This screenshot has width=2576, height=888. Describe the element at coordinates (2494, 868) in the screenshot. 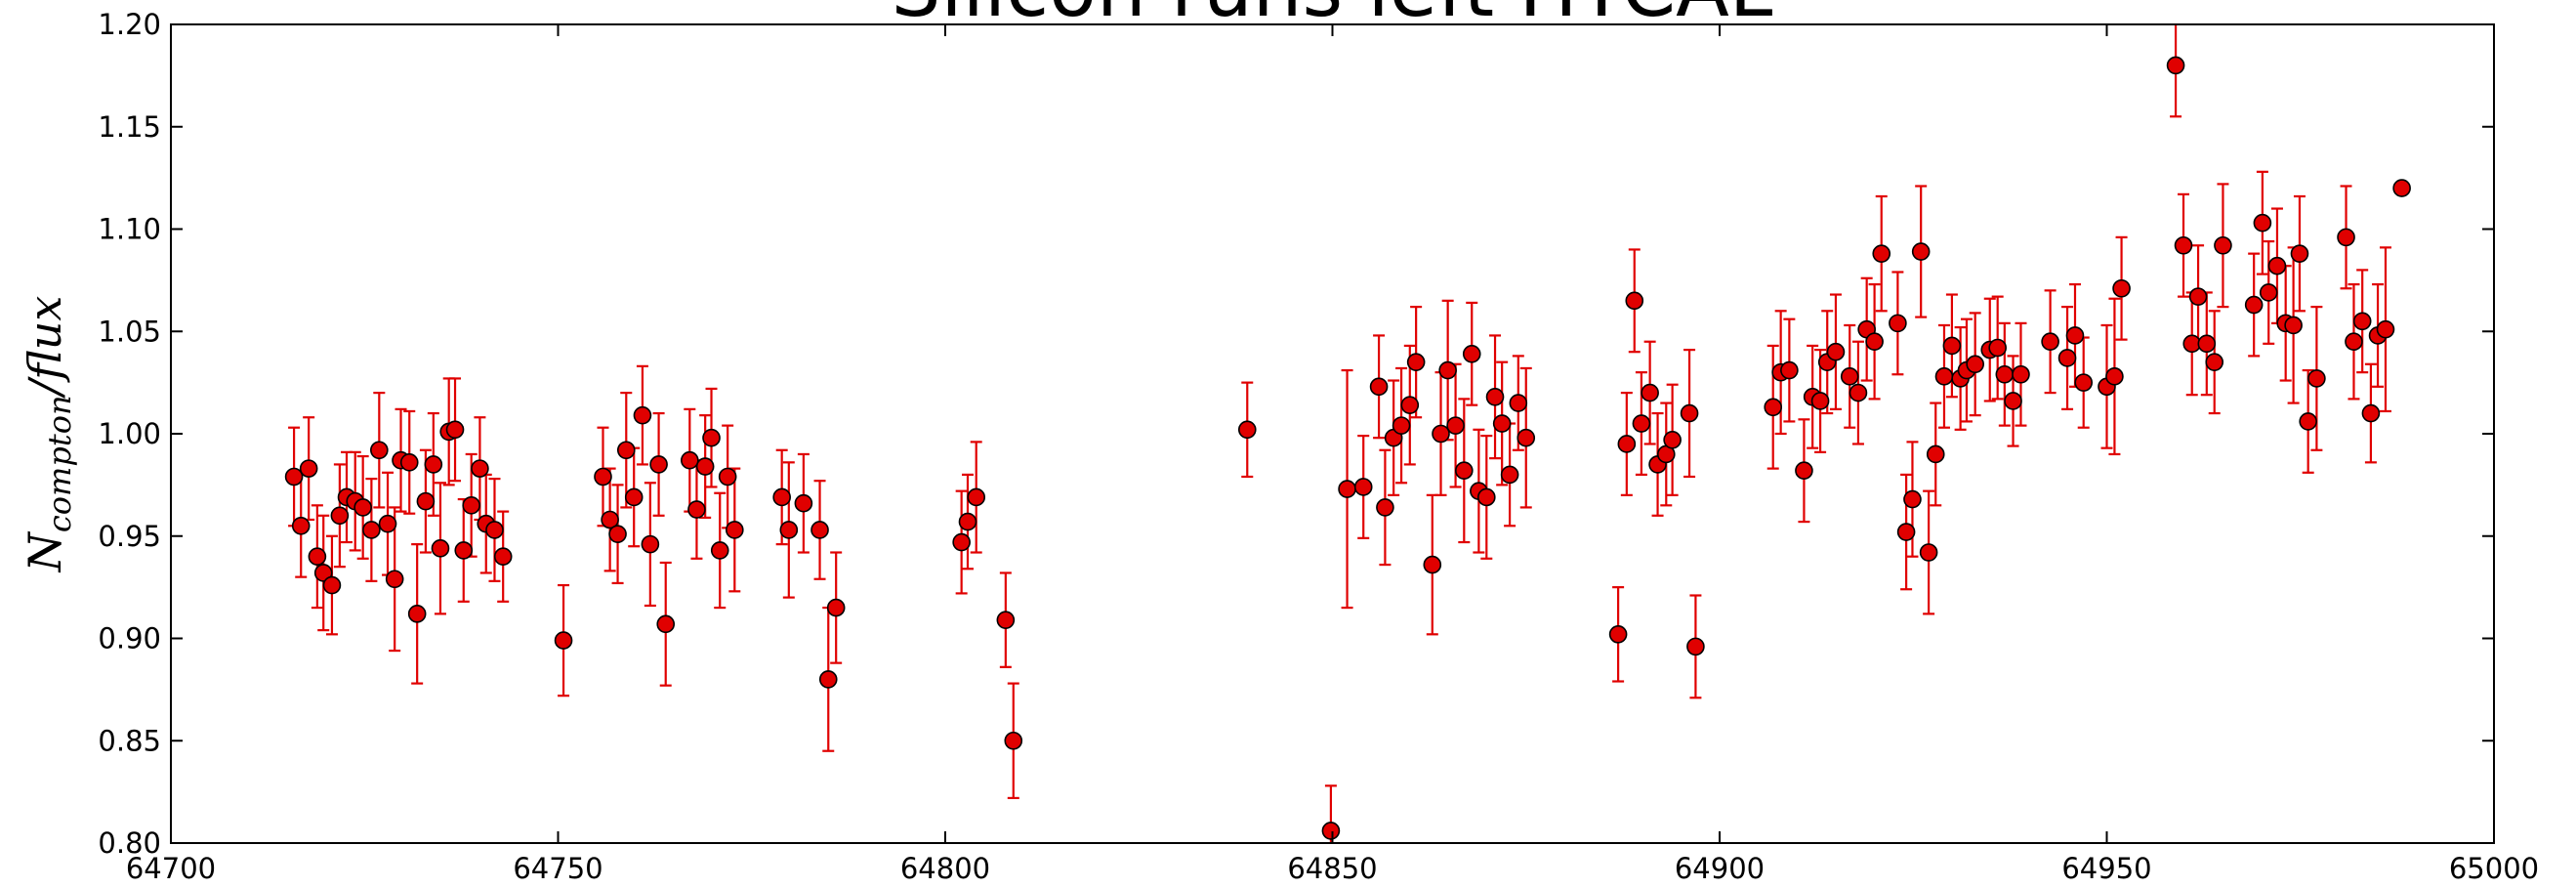

I see `x-tick-label: 65000` at that location.